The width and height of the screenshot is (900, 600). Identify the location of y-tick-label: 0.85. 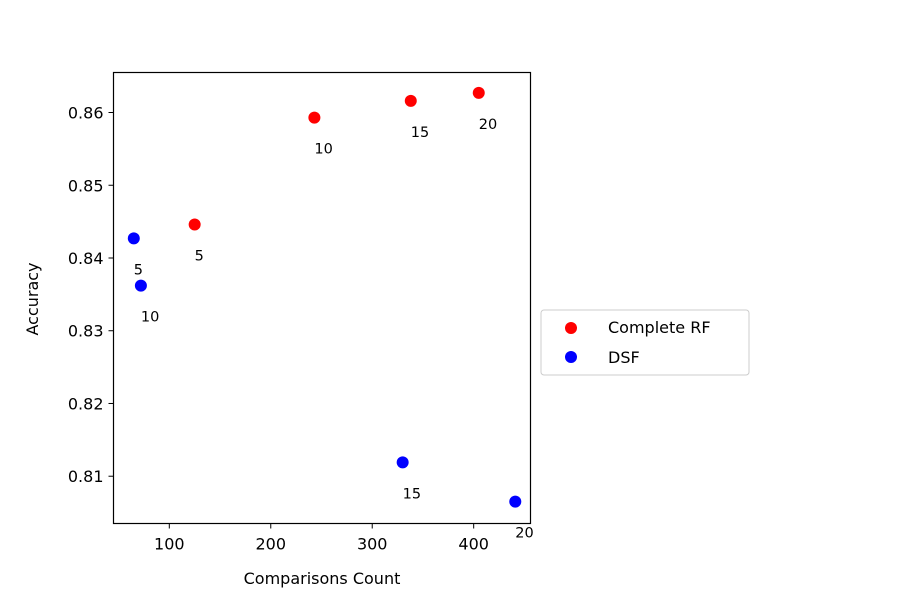
(86, 185).